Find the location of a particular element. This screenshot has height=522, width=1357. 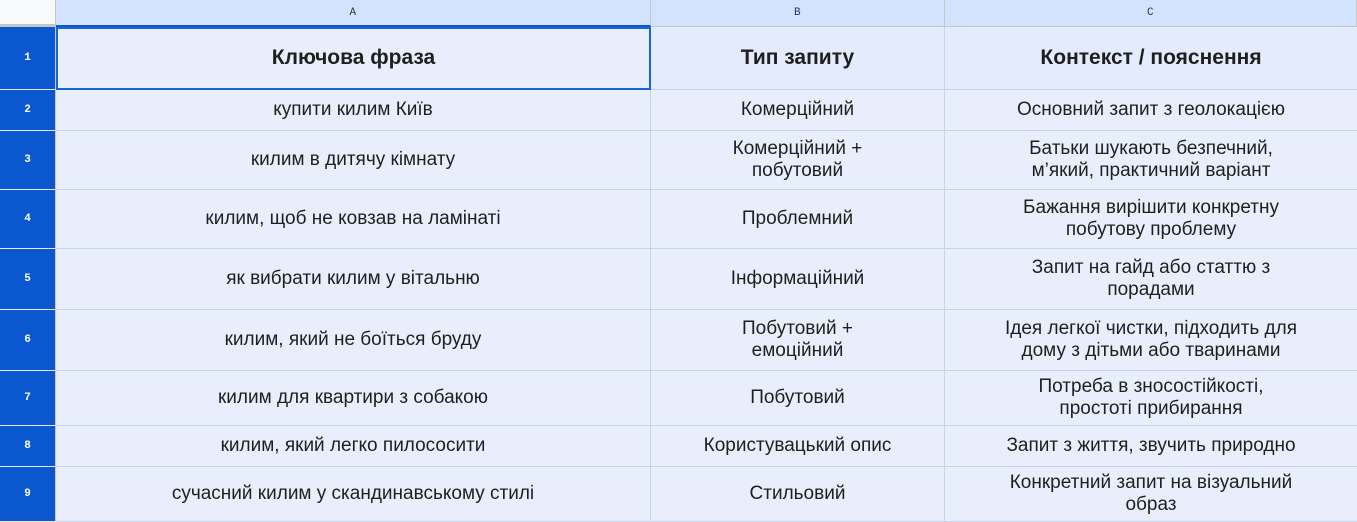

cell-b5: Інформаційний is located at coordinates (798, 279).